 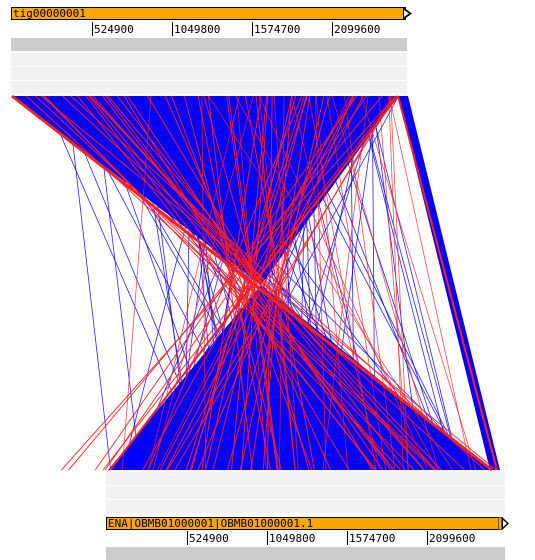 I want to click on bottom-tick-label-1: 524900, so click(x=209, y=538).